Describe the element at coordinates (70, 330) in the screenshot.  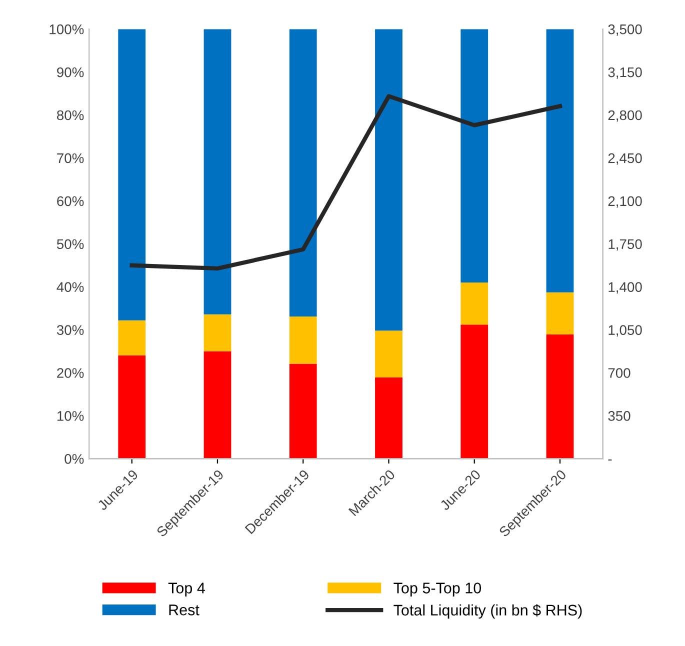
I see `y-tick-label: 30%` at that location.